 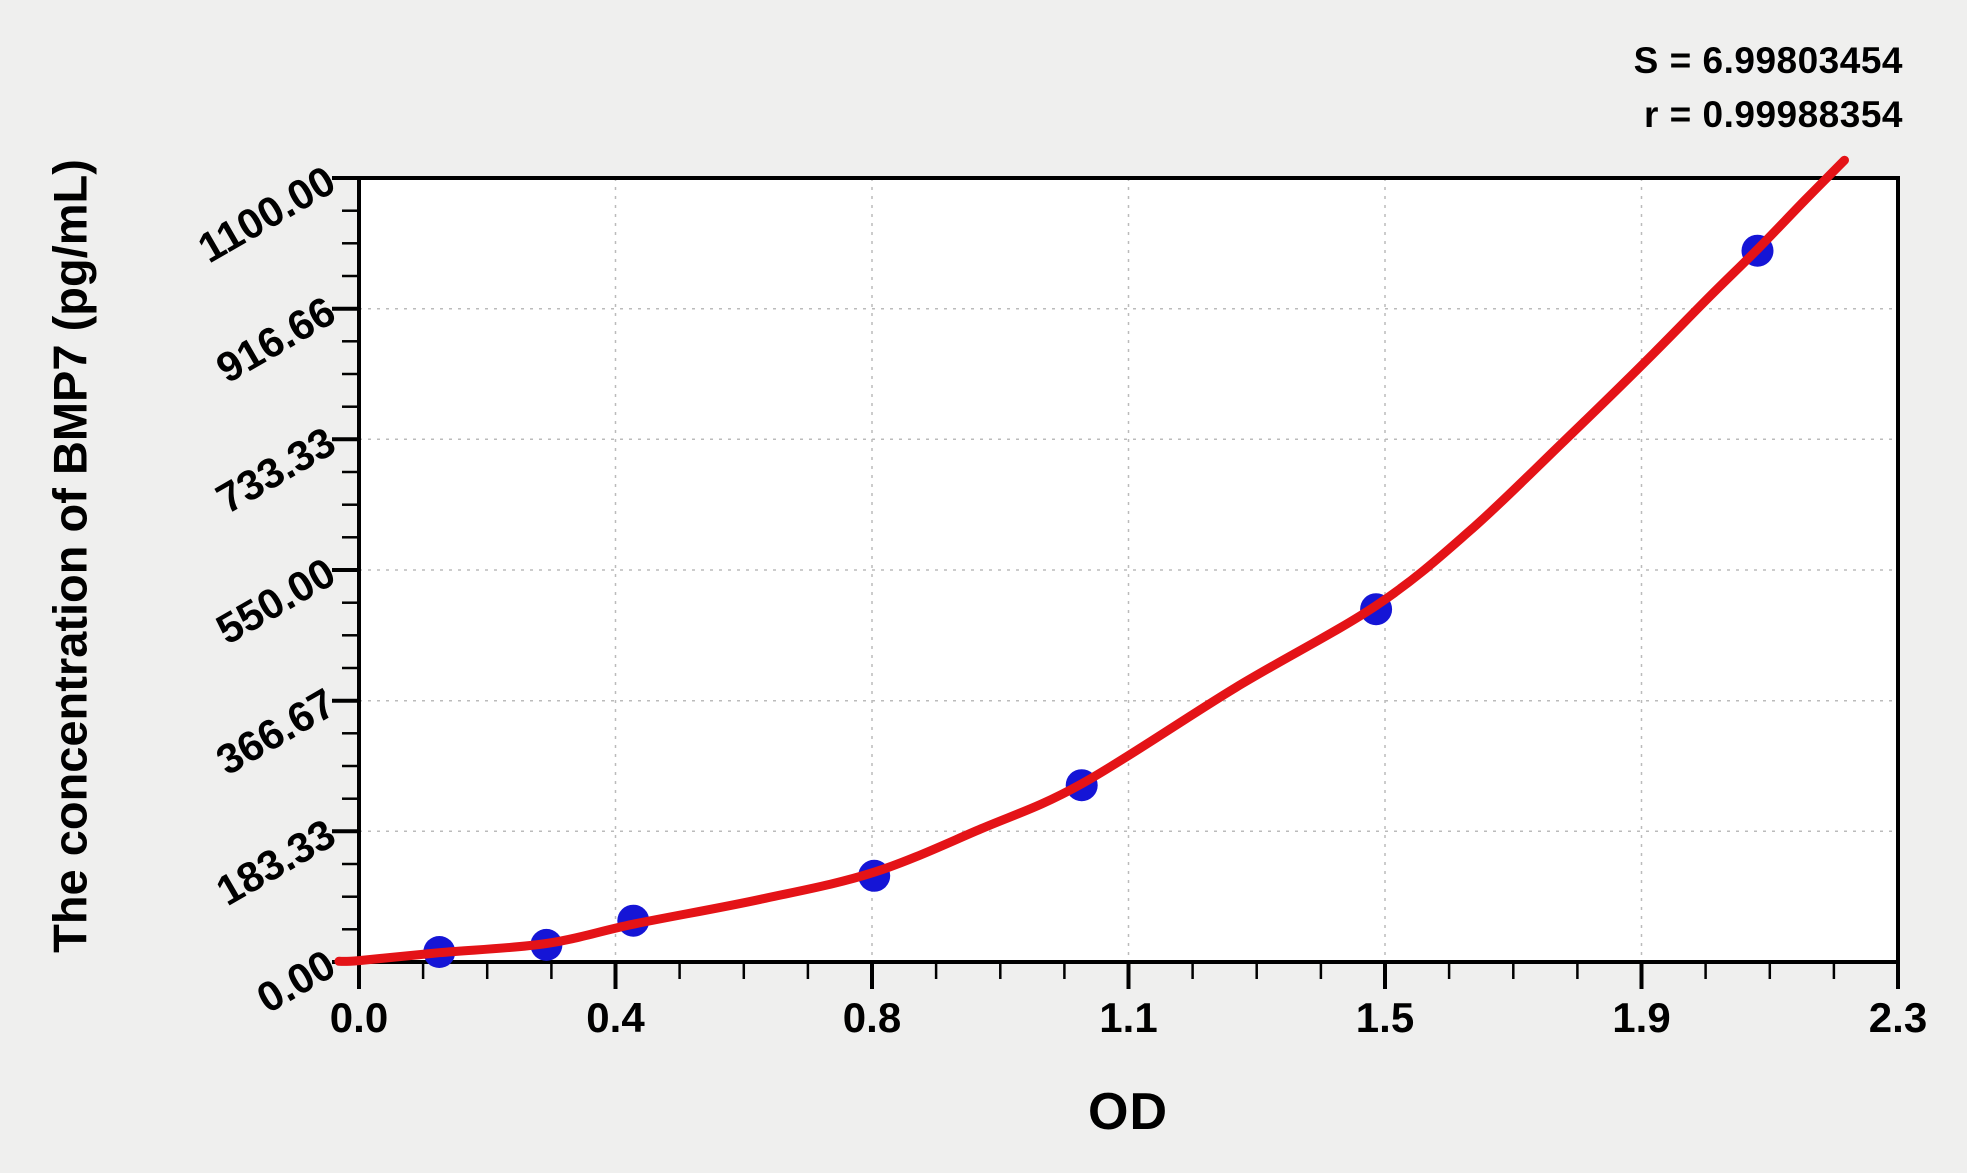 What do you see at coordinates (275, 600) in the screenshot?
I see `y-tick-label: 550.00` at bounding box center [275, 600].